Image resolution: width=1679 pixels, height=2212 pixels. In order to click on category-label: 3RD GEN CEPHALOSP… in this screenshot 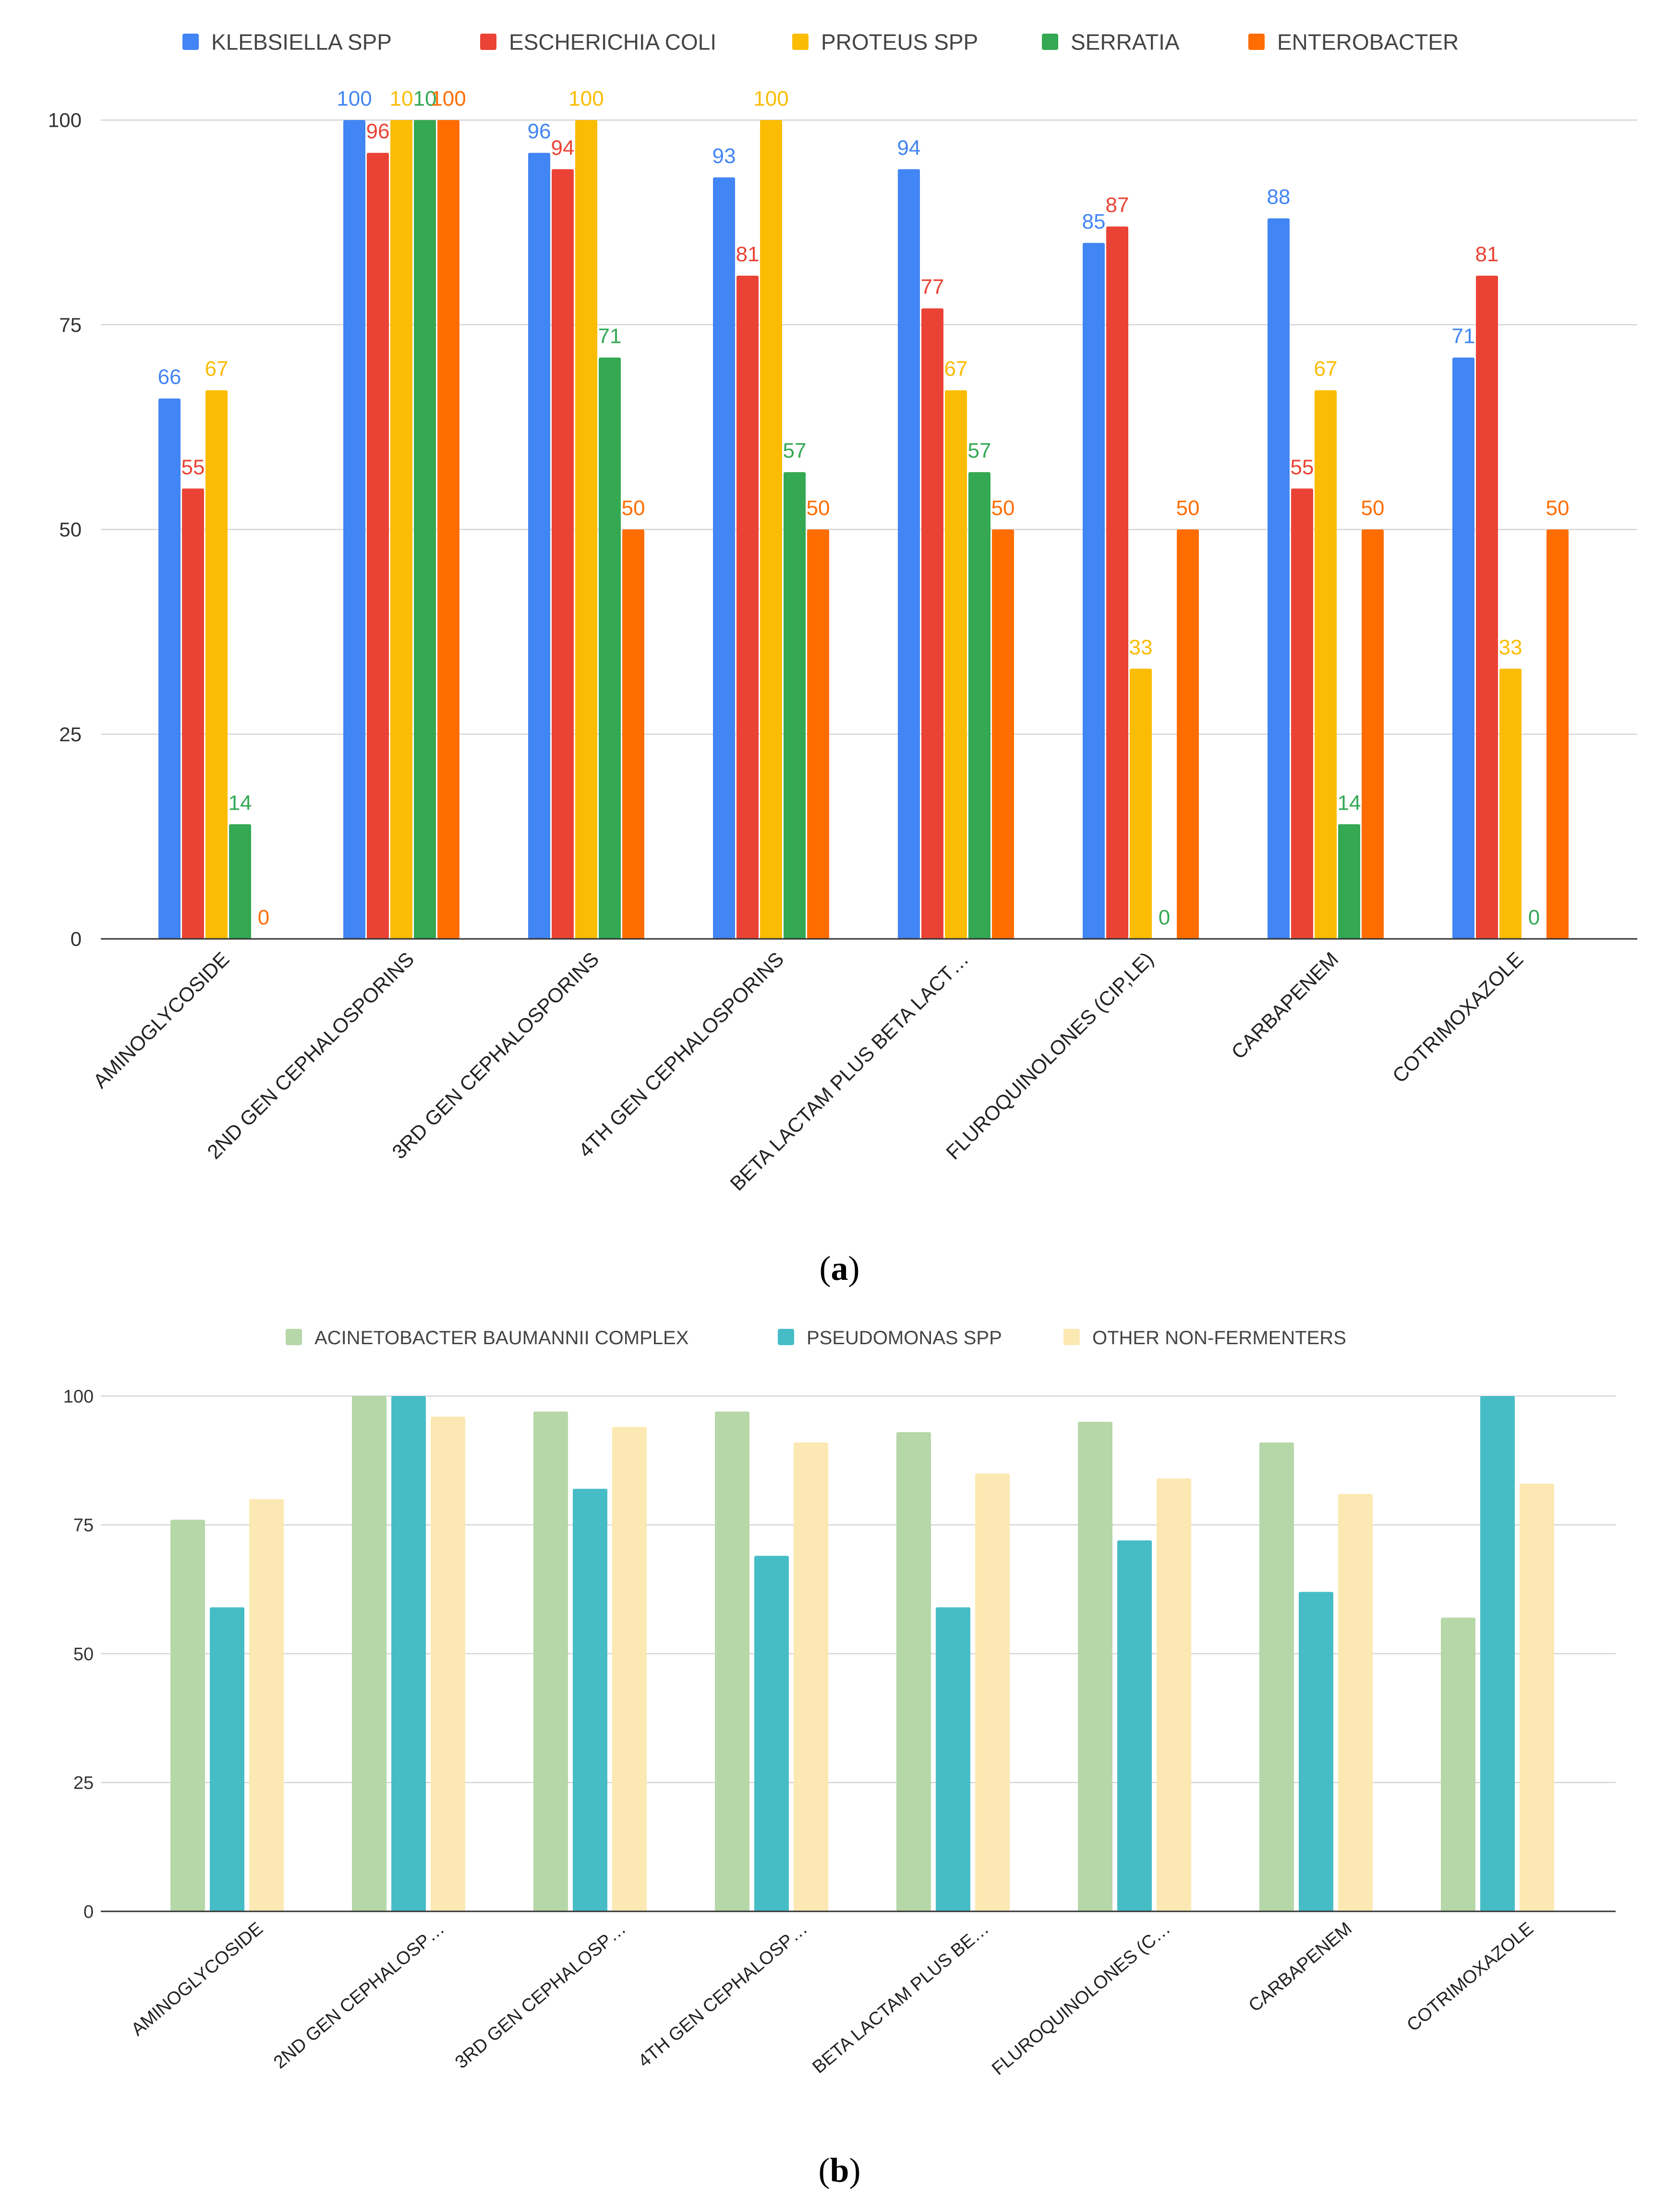, I will do `click(540, 1996)`.